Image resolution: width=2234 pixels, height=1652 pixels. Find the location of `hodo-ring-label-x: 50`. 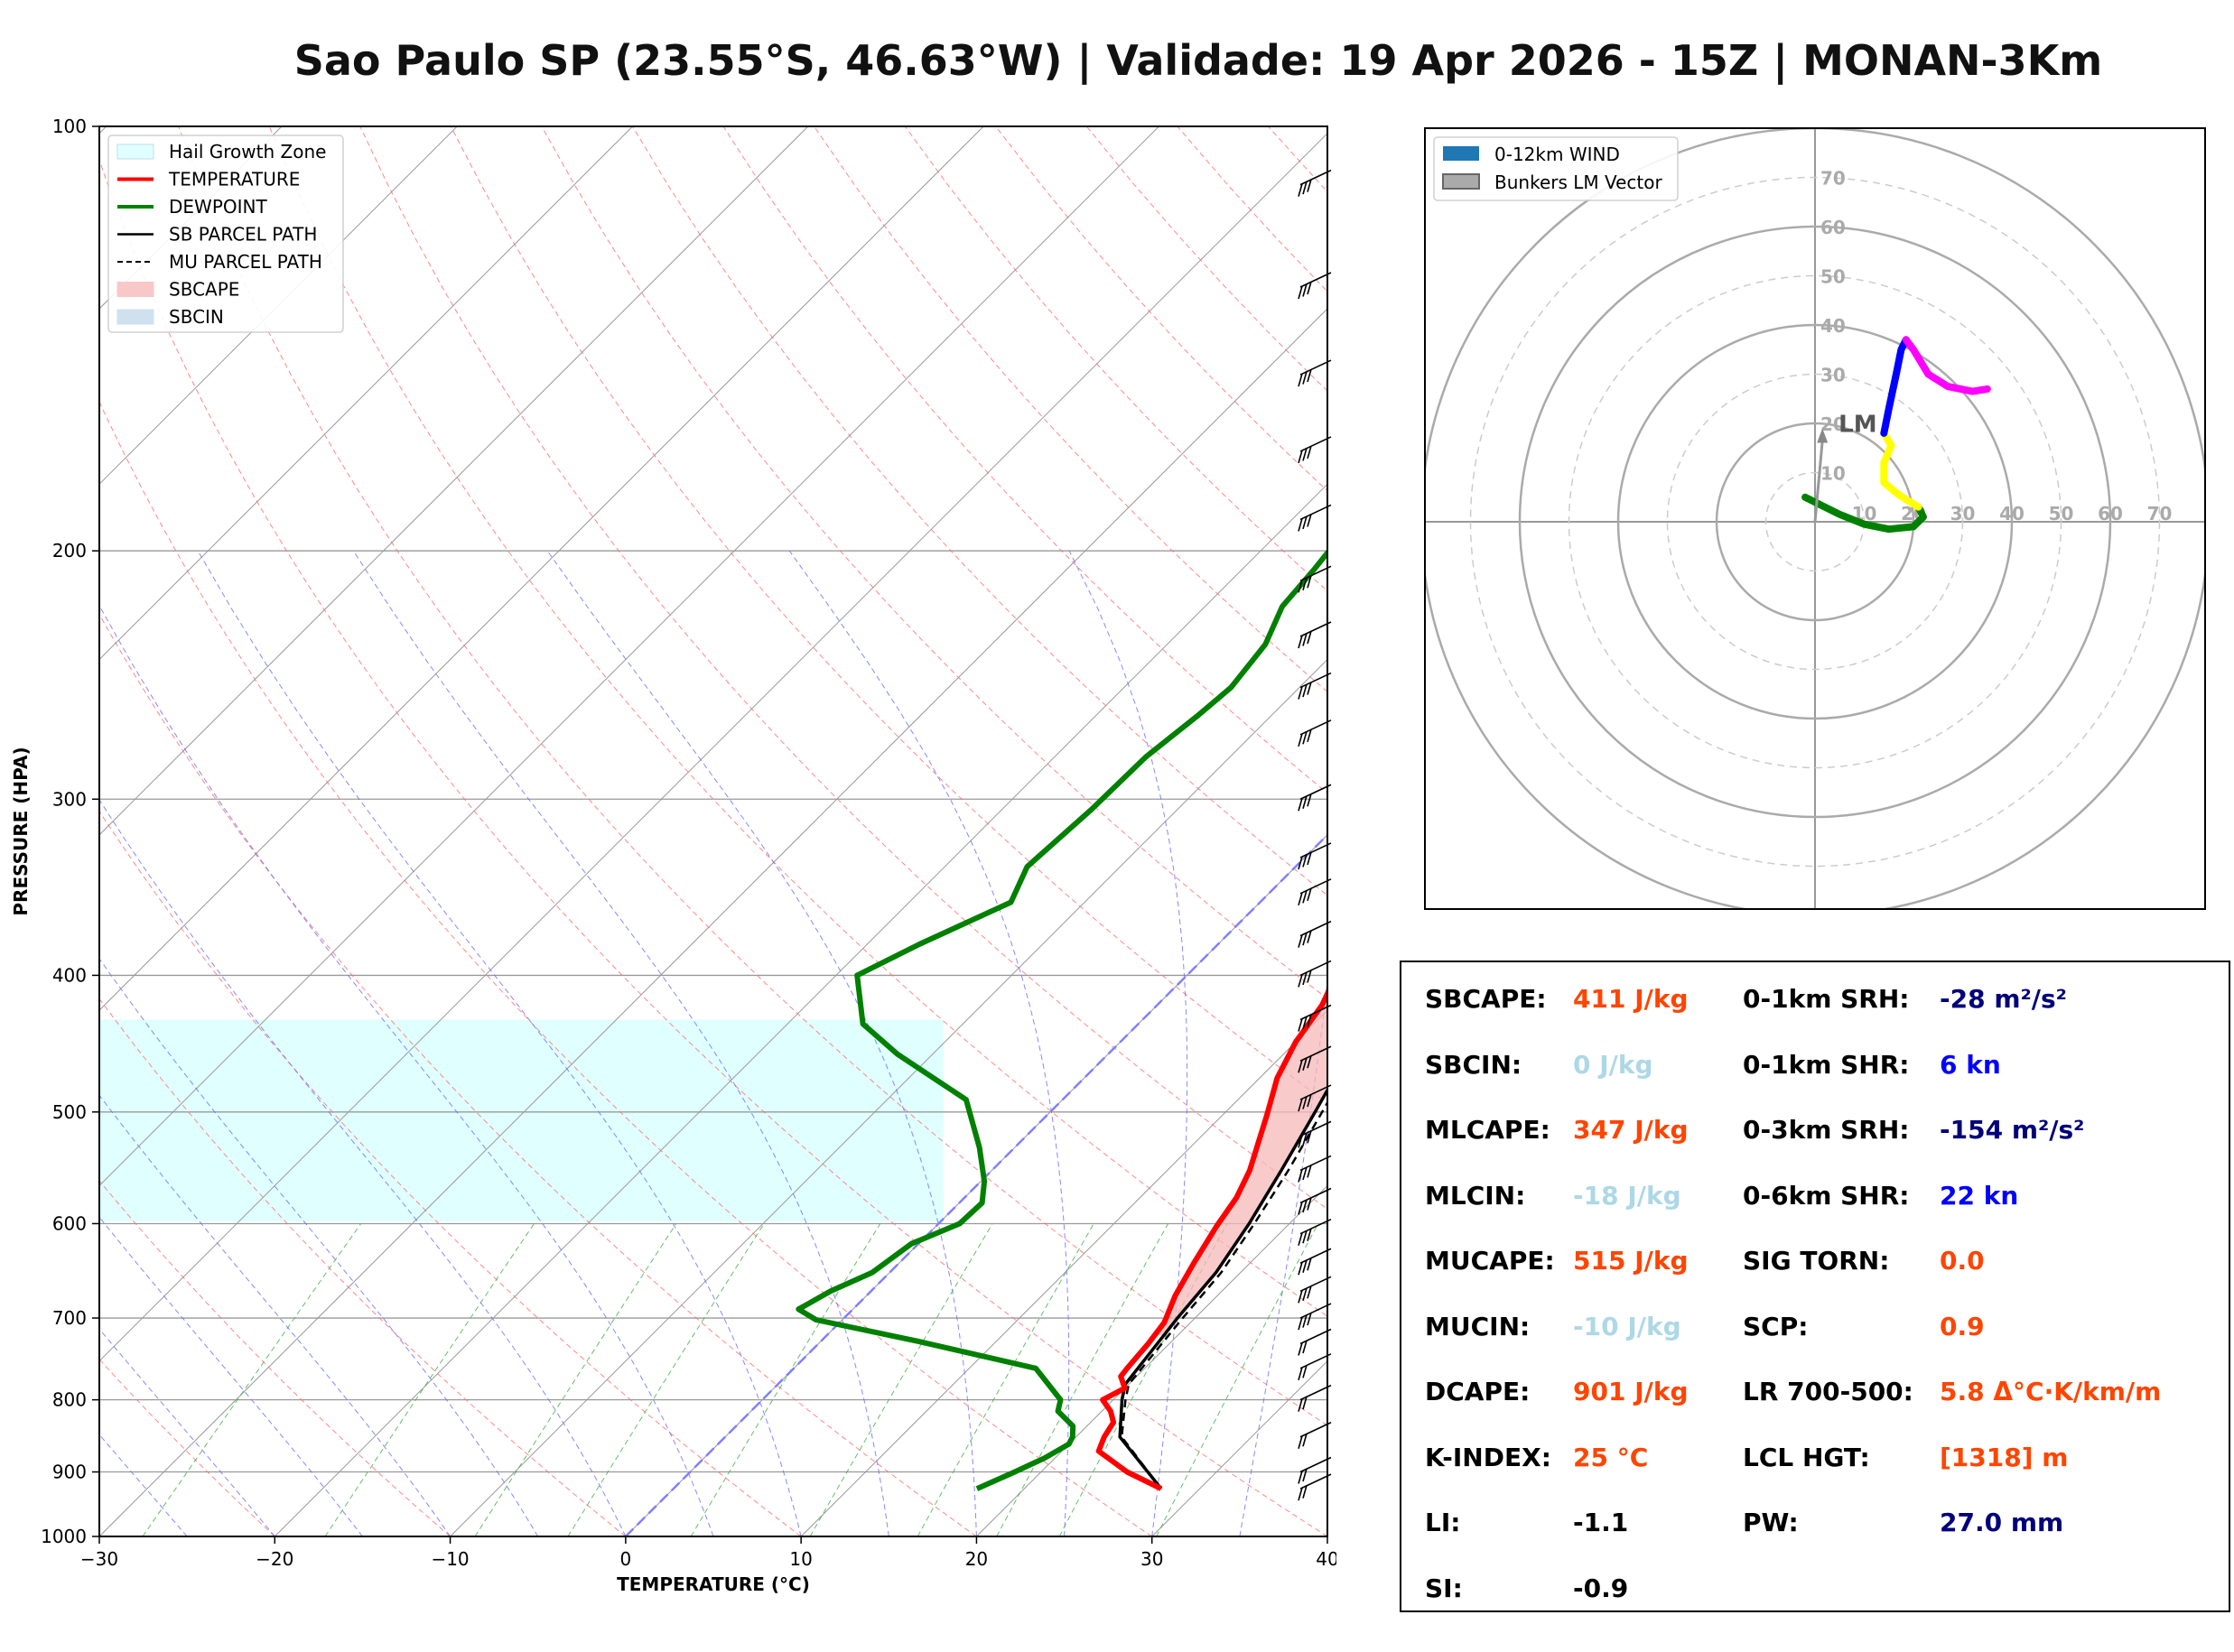

hodo-ring-label-x: 50 is located at coordinates (2061, 513).